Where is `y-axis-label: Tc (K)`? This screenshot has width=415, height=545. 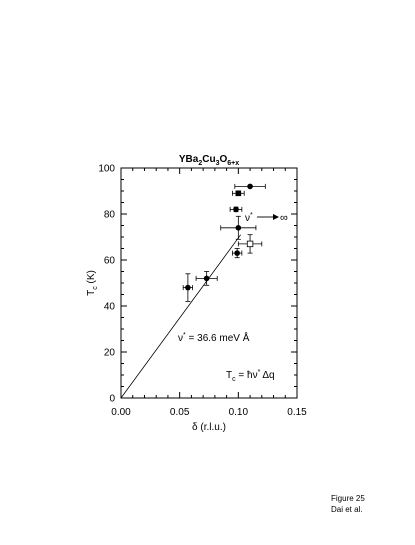
y-axis-label: Tc (K) is located at coordinates (92, 283).